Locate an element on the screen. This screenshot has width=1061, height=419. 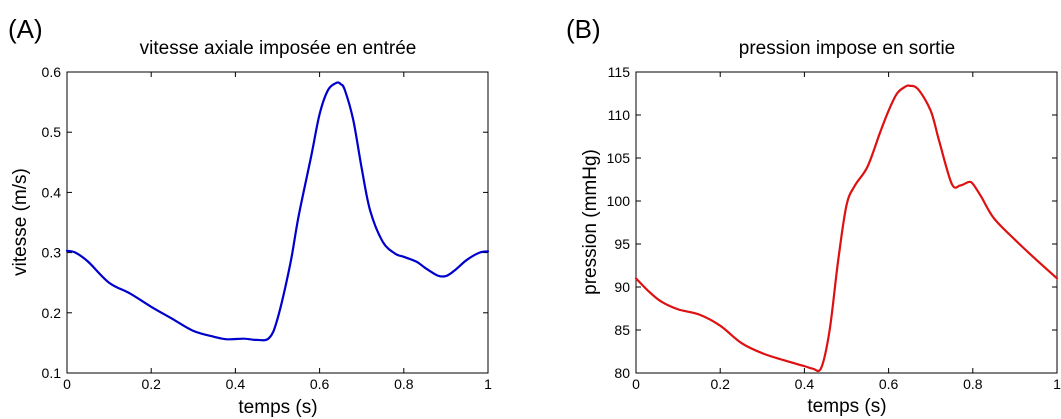
panel-a-ytick-label: 0.4 is located at coordinates (52, 192).